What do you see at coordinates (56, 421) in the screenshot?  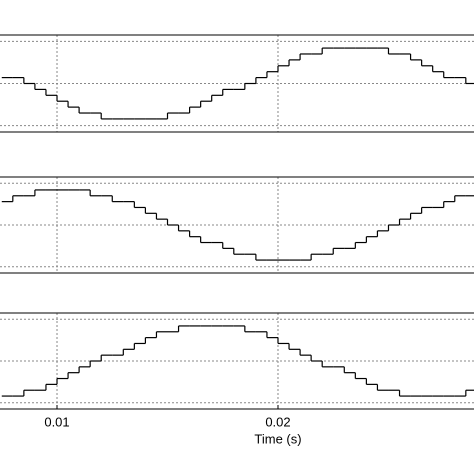 I see `x-tick-label: 0.01` at bounding box center [56, 421].